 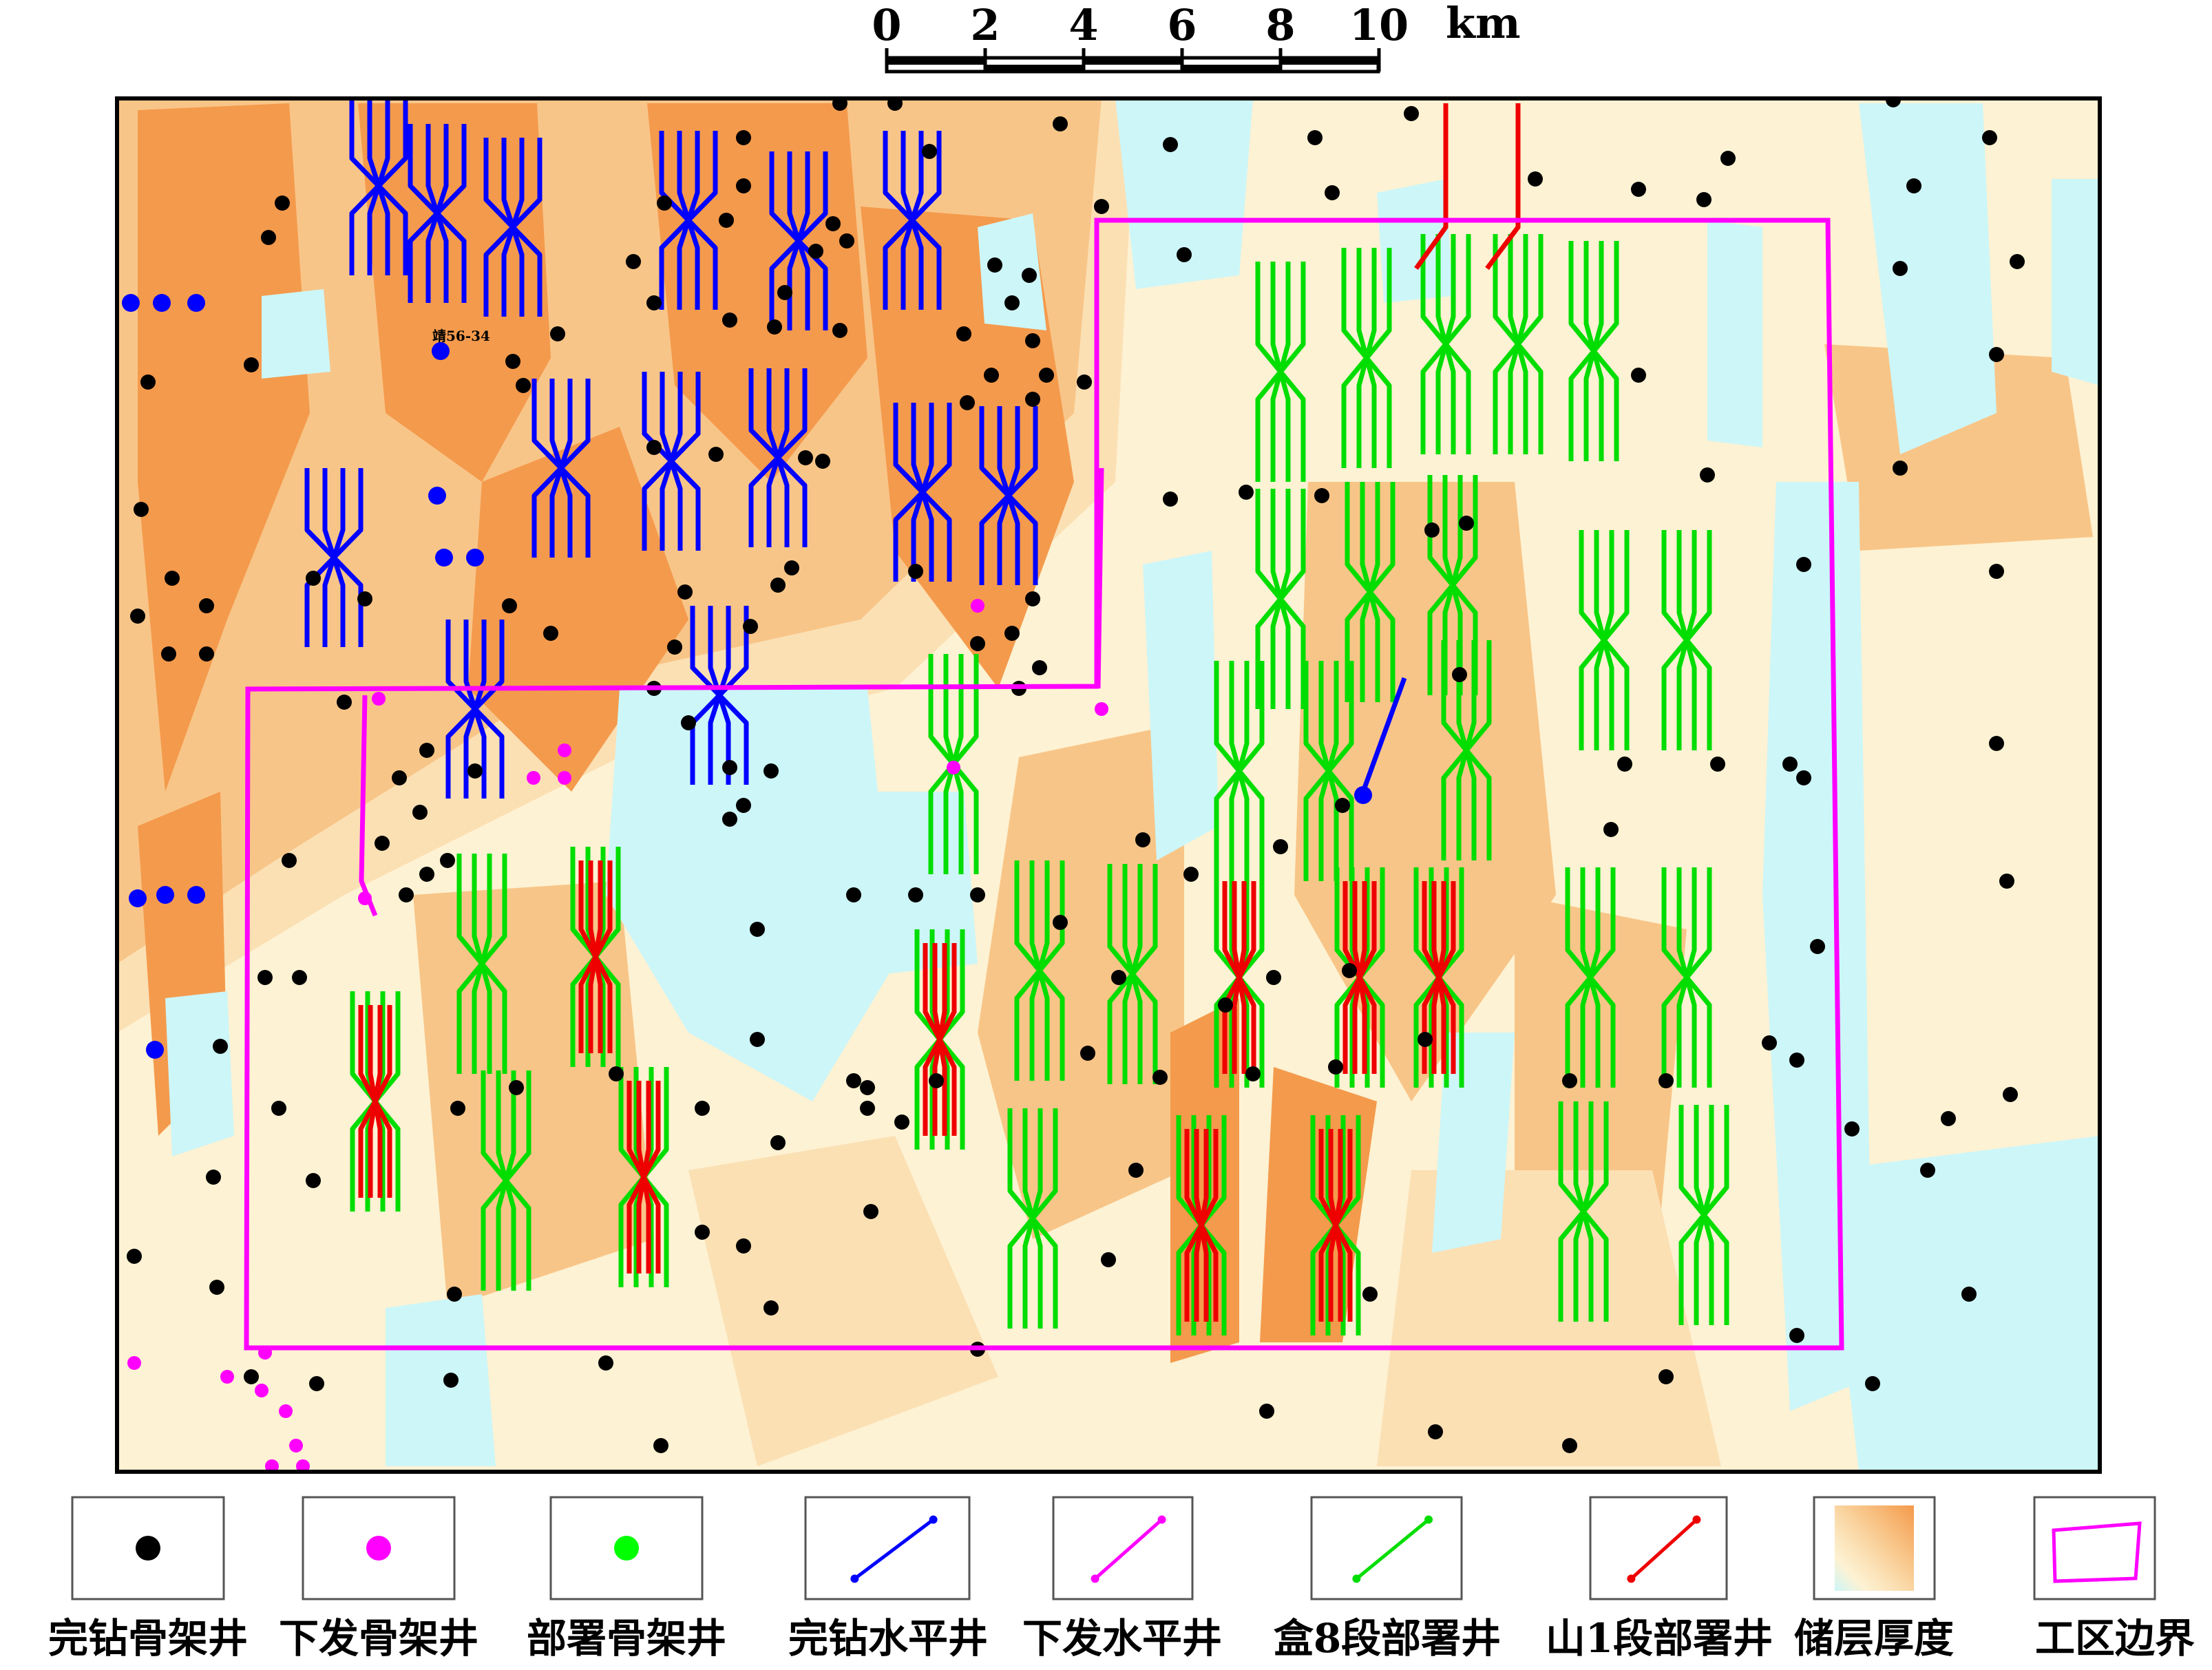 What do you see at coordinates (888, 1638) in the screenshot?
I see `legend-label: 完钻水平井` at bounding box center [888, 1638].